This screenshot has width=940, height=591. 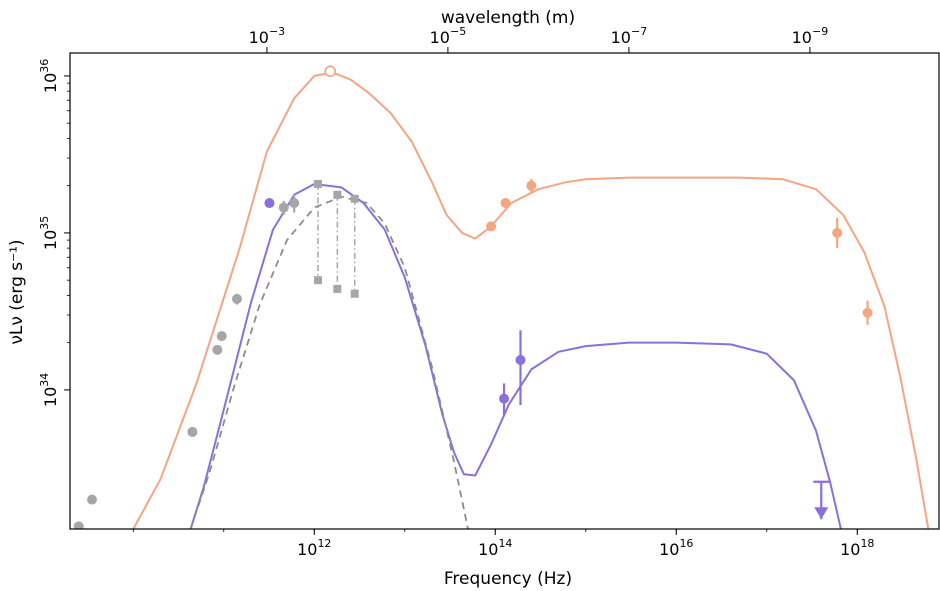 What do you see at coordinates (629, 36) in the screenshot?
I see `top-tick-label-2: 10⁻⁷` at bounding box center [629, 36].